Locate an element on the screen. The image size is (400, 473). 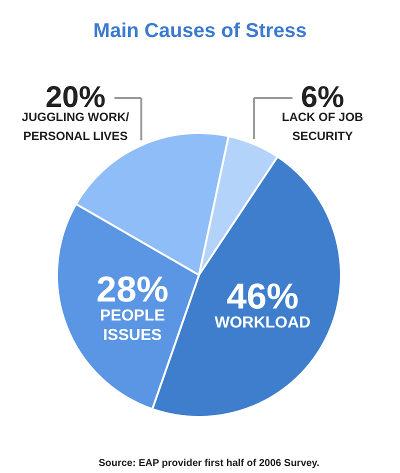
data-label: 28% is located at coordinates (132, 289).